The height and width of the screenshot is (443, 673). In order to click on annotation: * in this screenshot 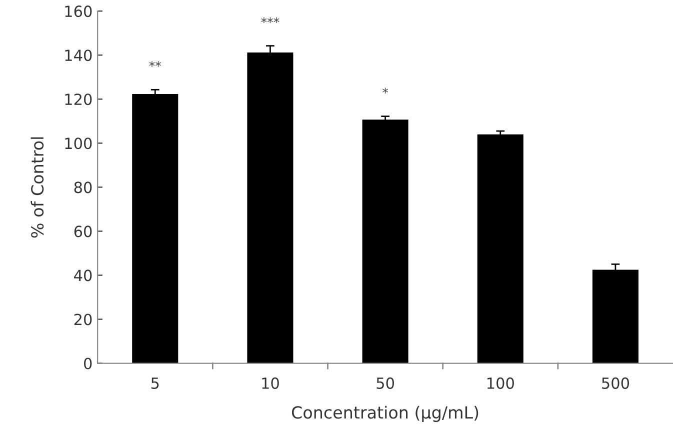, I will do `click(385, 91)`.